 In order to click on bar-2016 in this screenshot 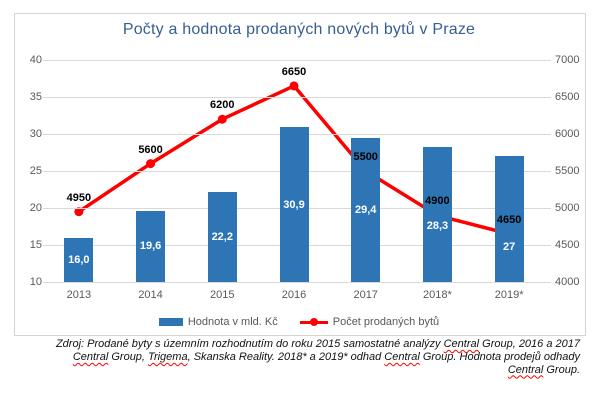, I will do `click(294, 204)`.